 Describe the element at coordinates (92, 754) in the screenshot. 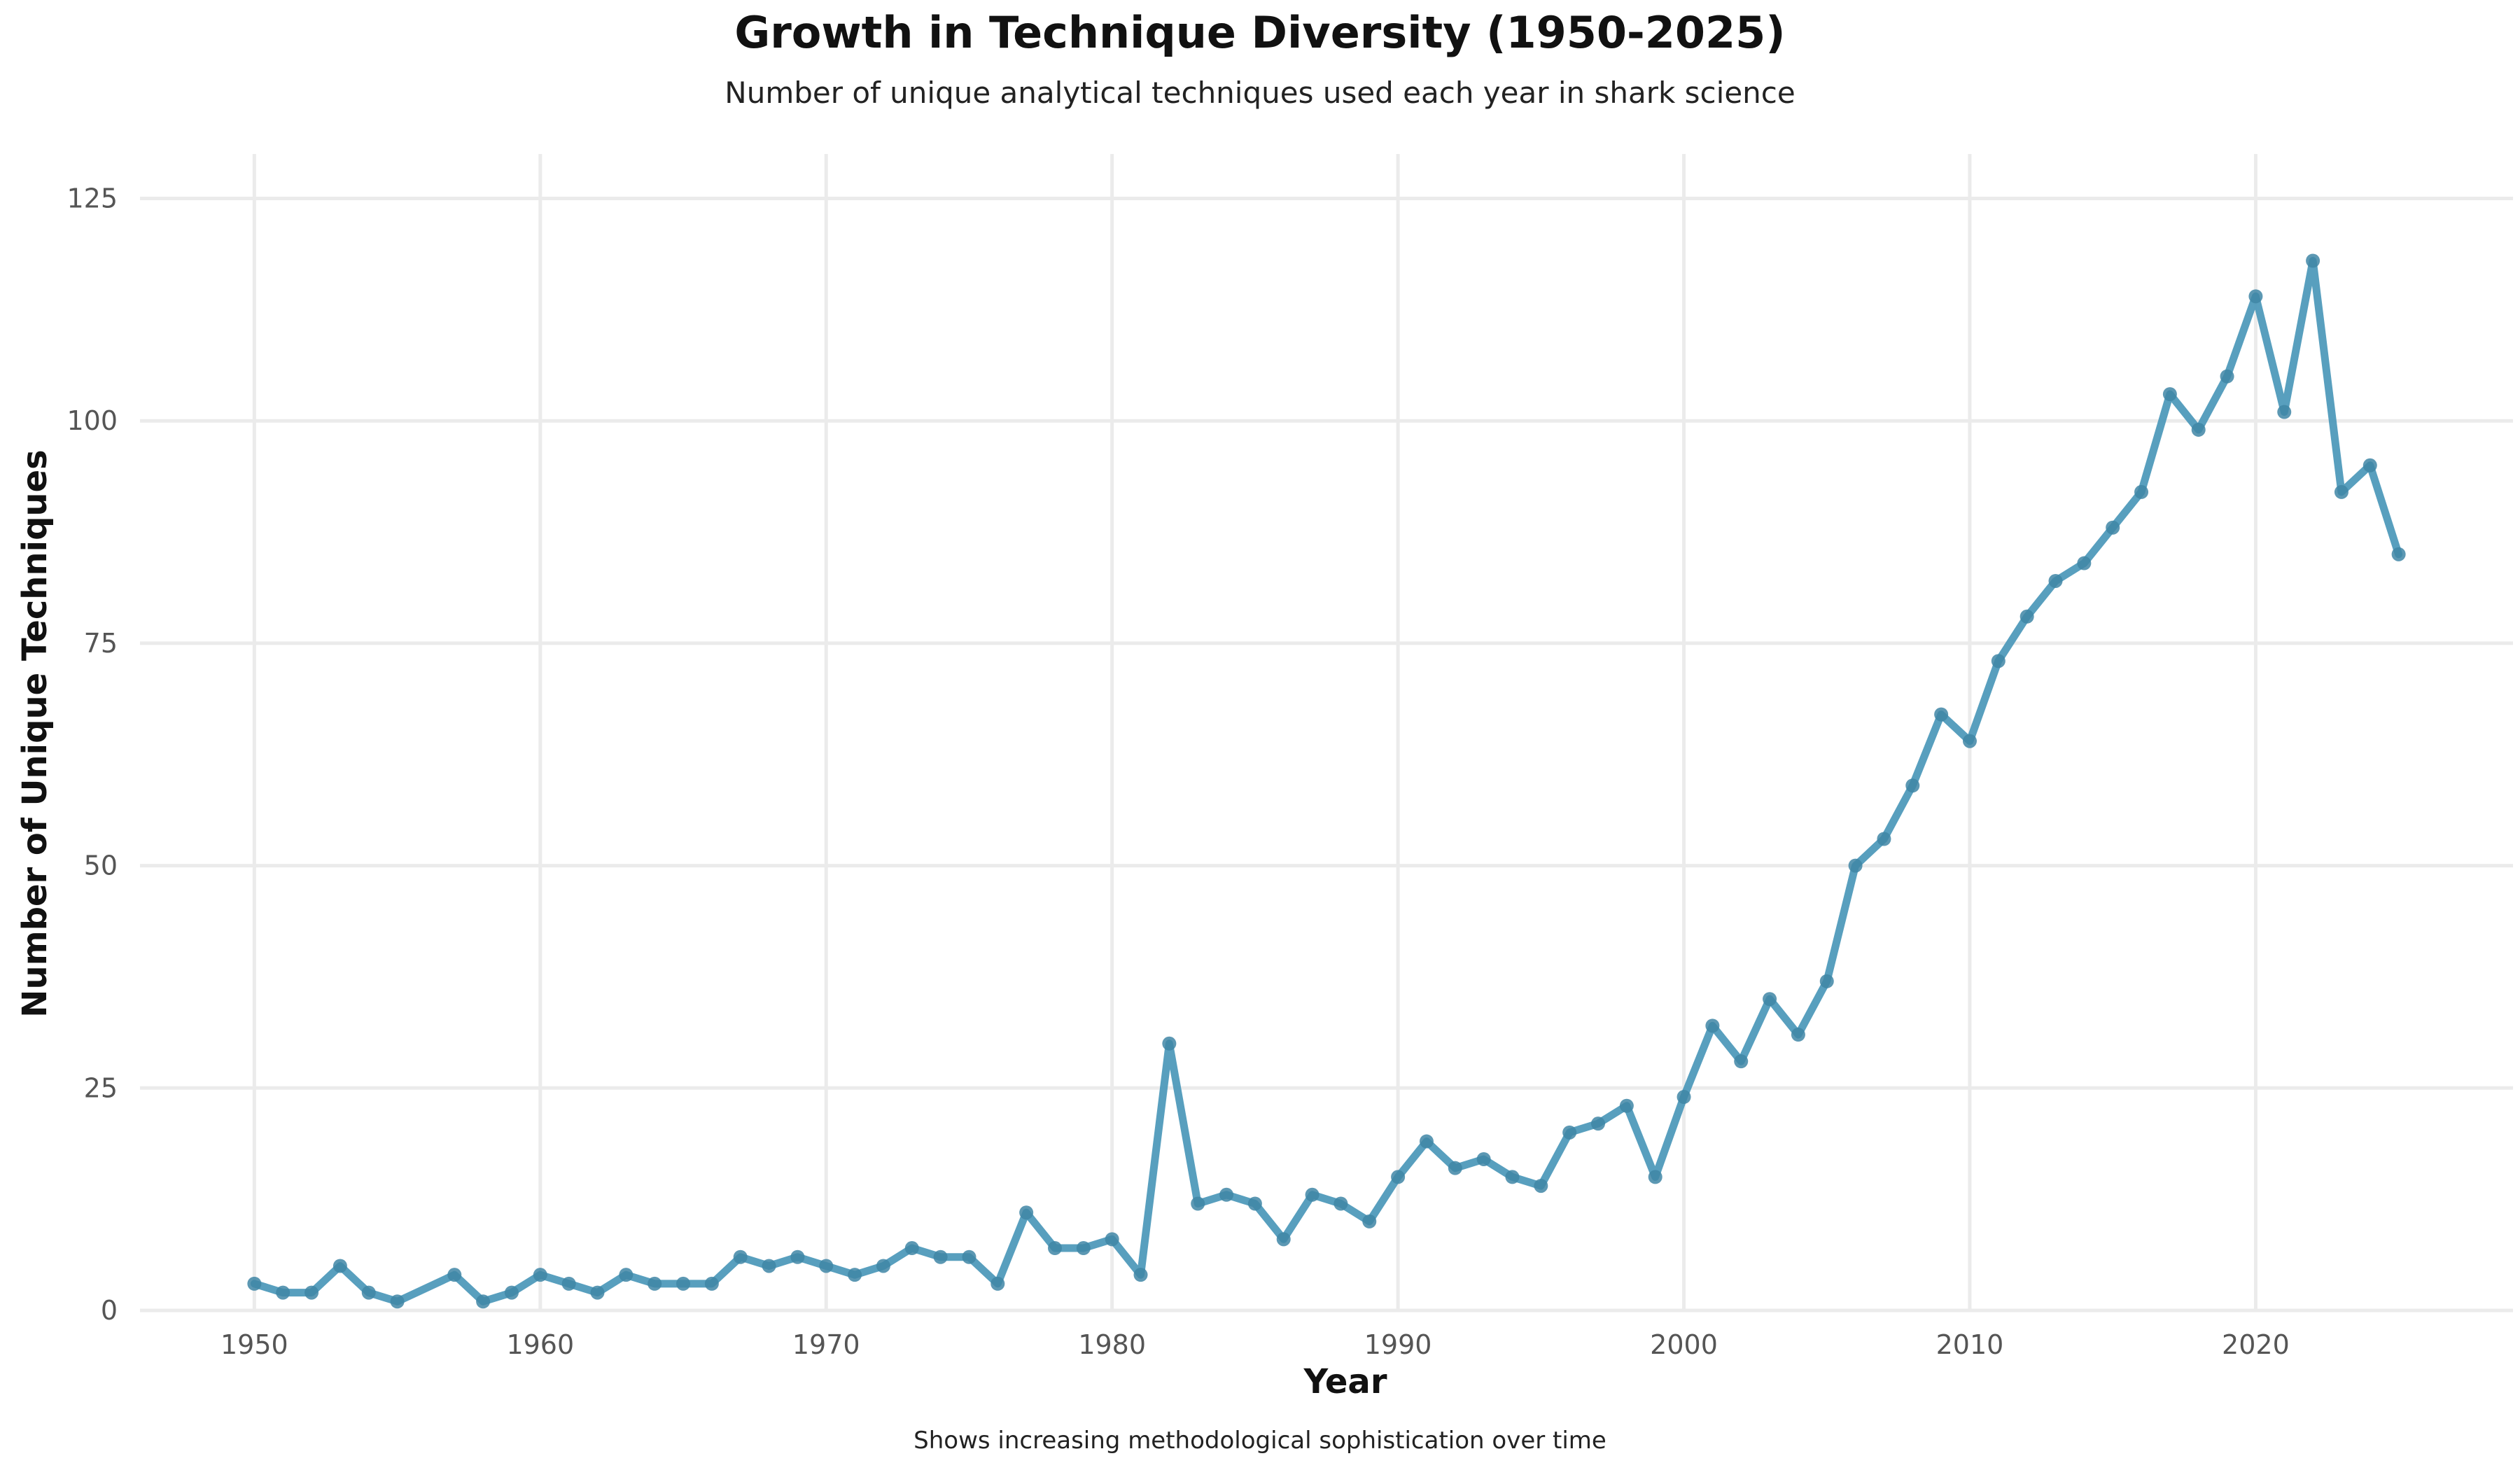

I see `y-axis-ticks: 0 25 50 75 100 125` at that location.